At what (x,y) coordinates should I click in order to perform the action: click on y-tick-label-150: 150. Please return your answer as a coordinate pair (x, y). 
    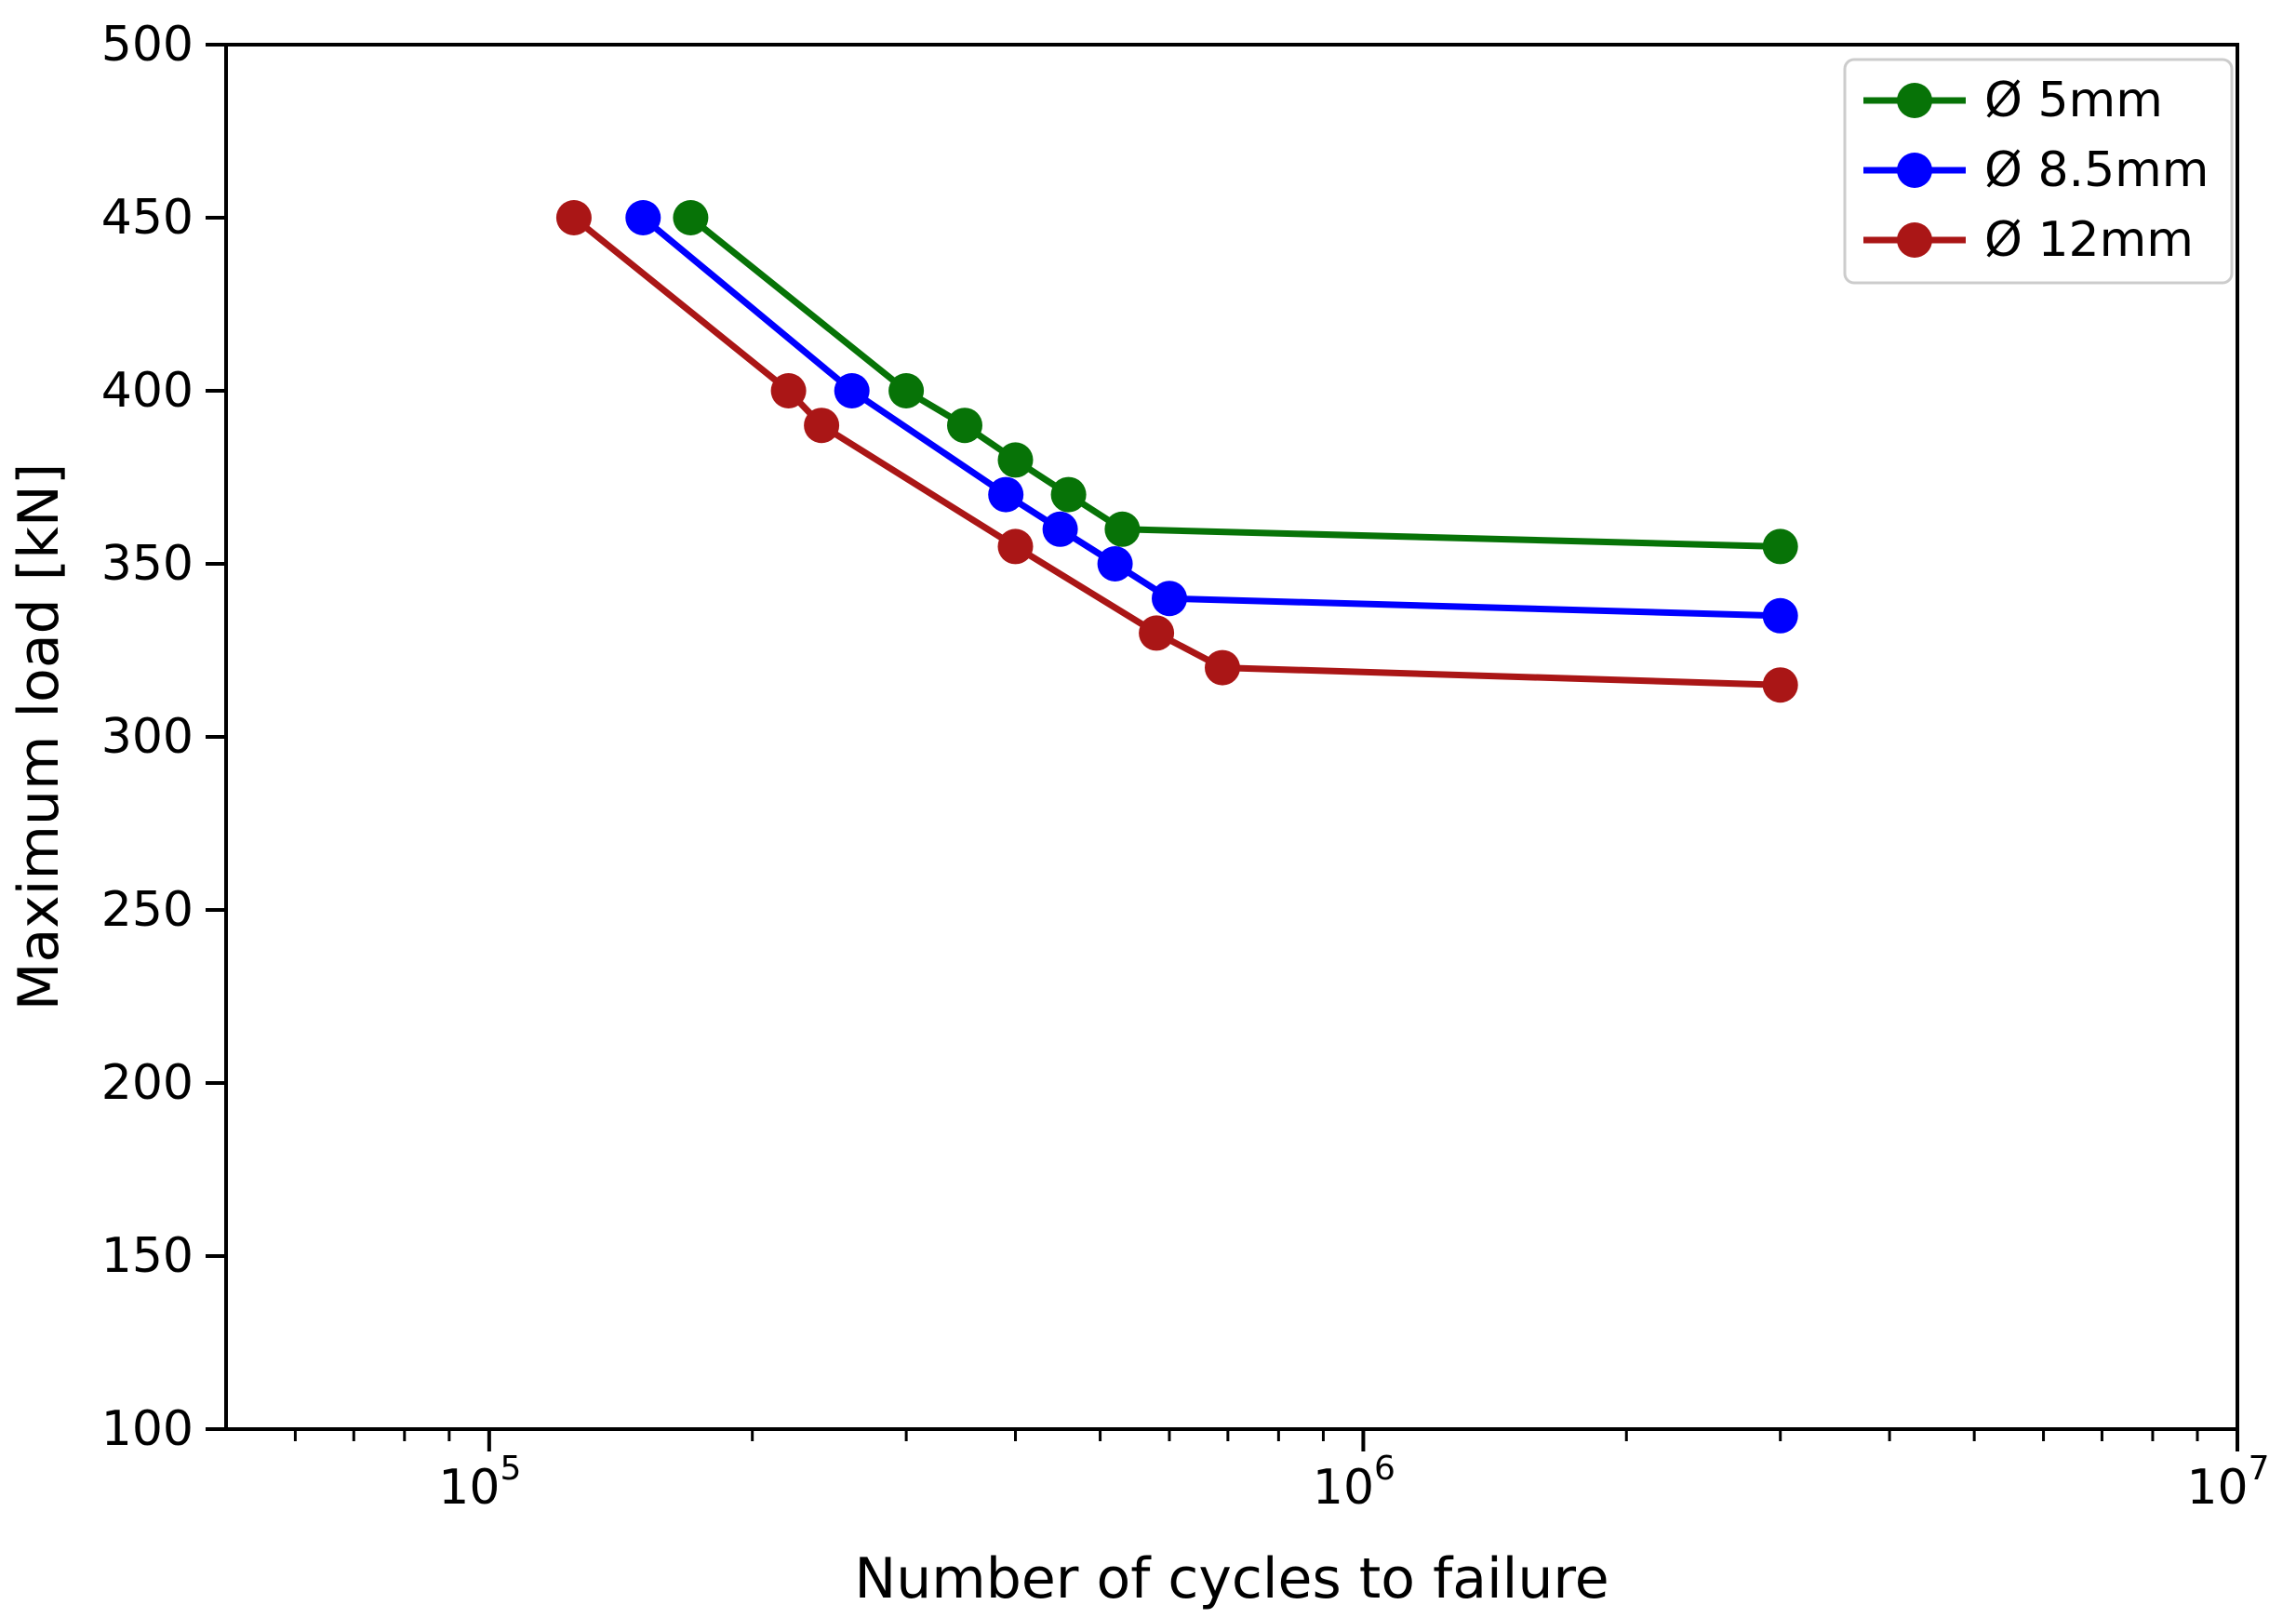
    Looking at the image, I should click on (147, 1256).